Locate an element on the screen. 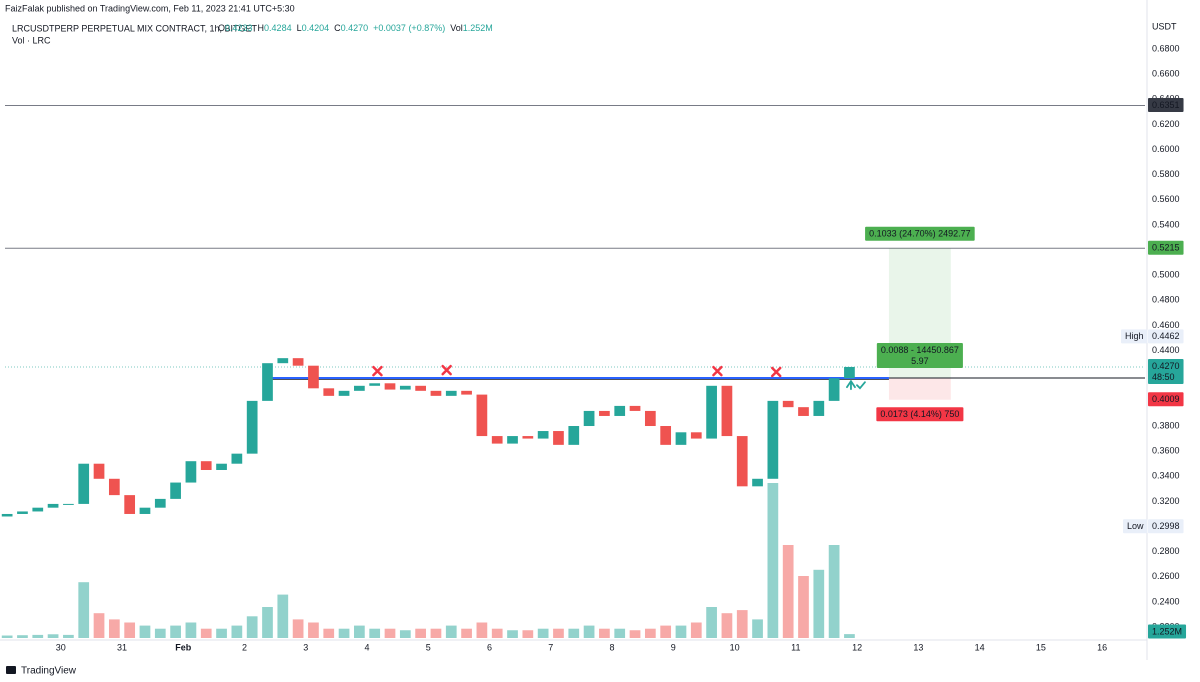  stop-label: 0.0173 (4.14%) 750 is located at coordinates (920, 414).